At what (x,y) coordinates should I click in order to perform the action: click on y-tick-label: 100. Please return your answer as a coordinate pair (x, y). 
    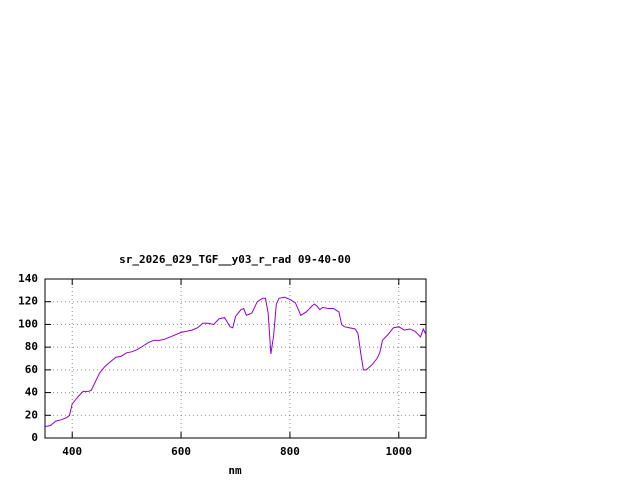
    Looking at the image, I should click on (28, 323).